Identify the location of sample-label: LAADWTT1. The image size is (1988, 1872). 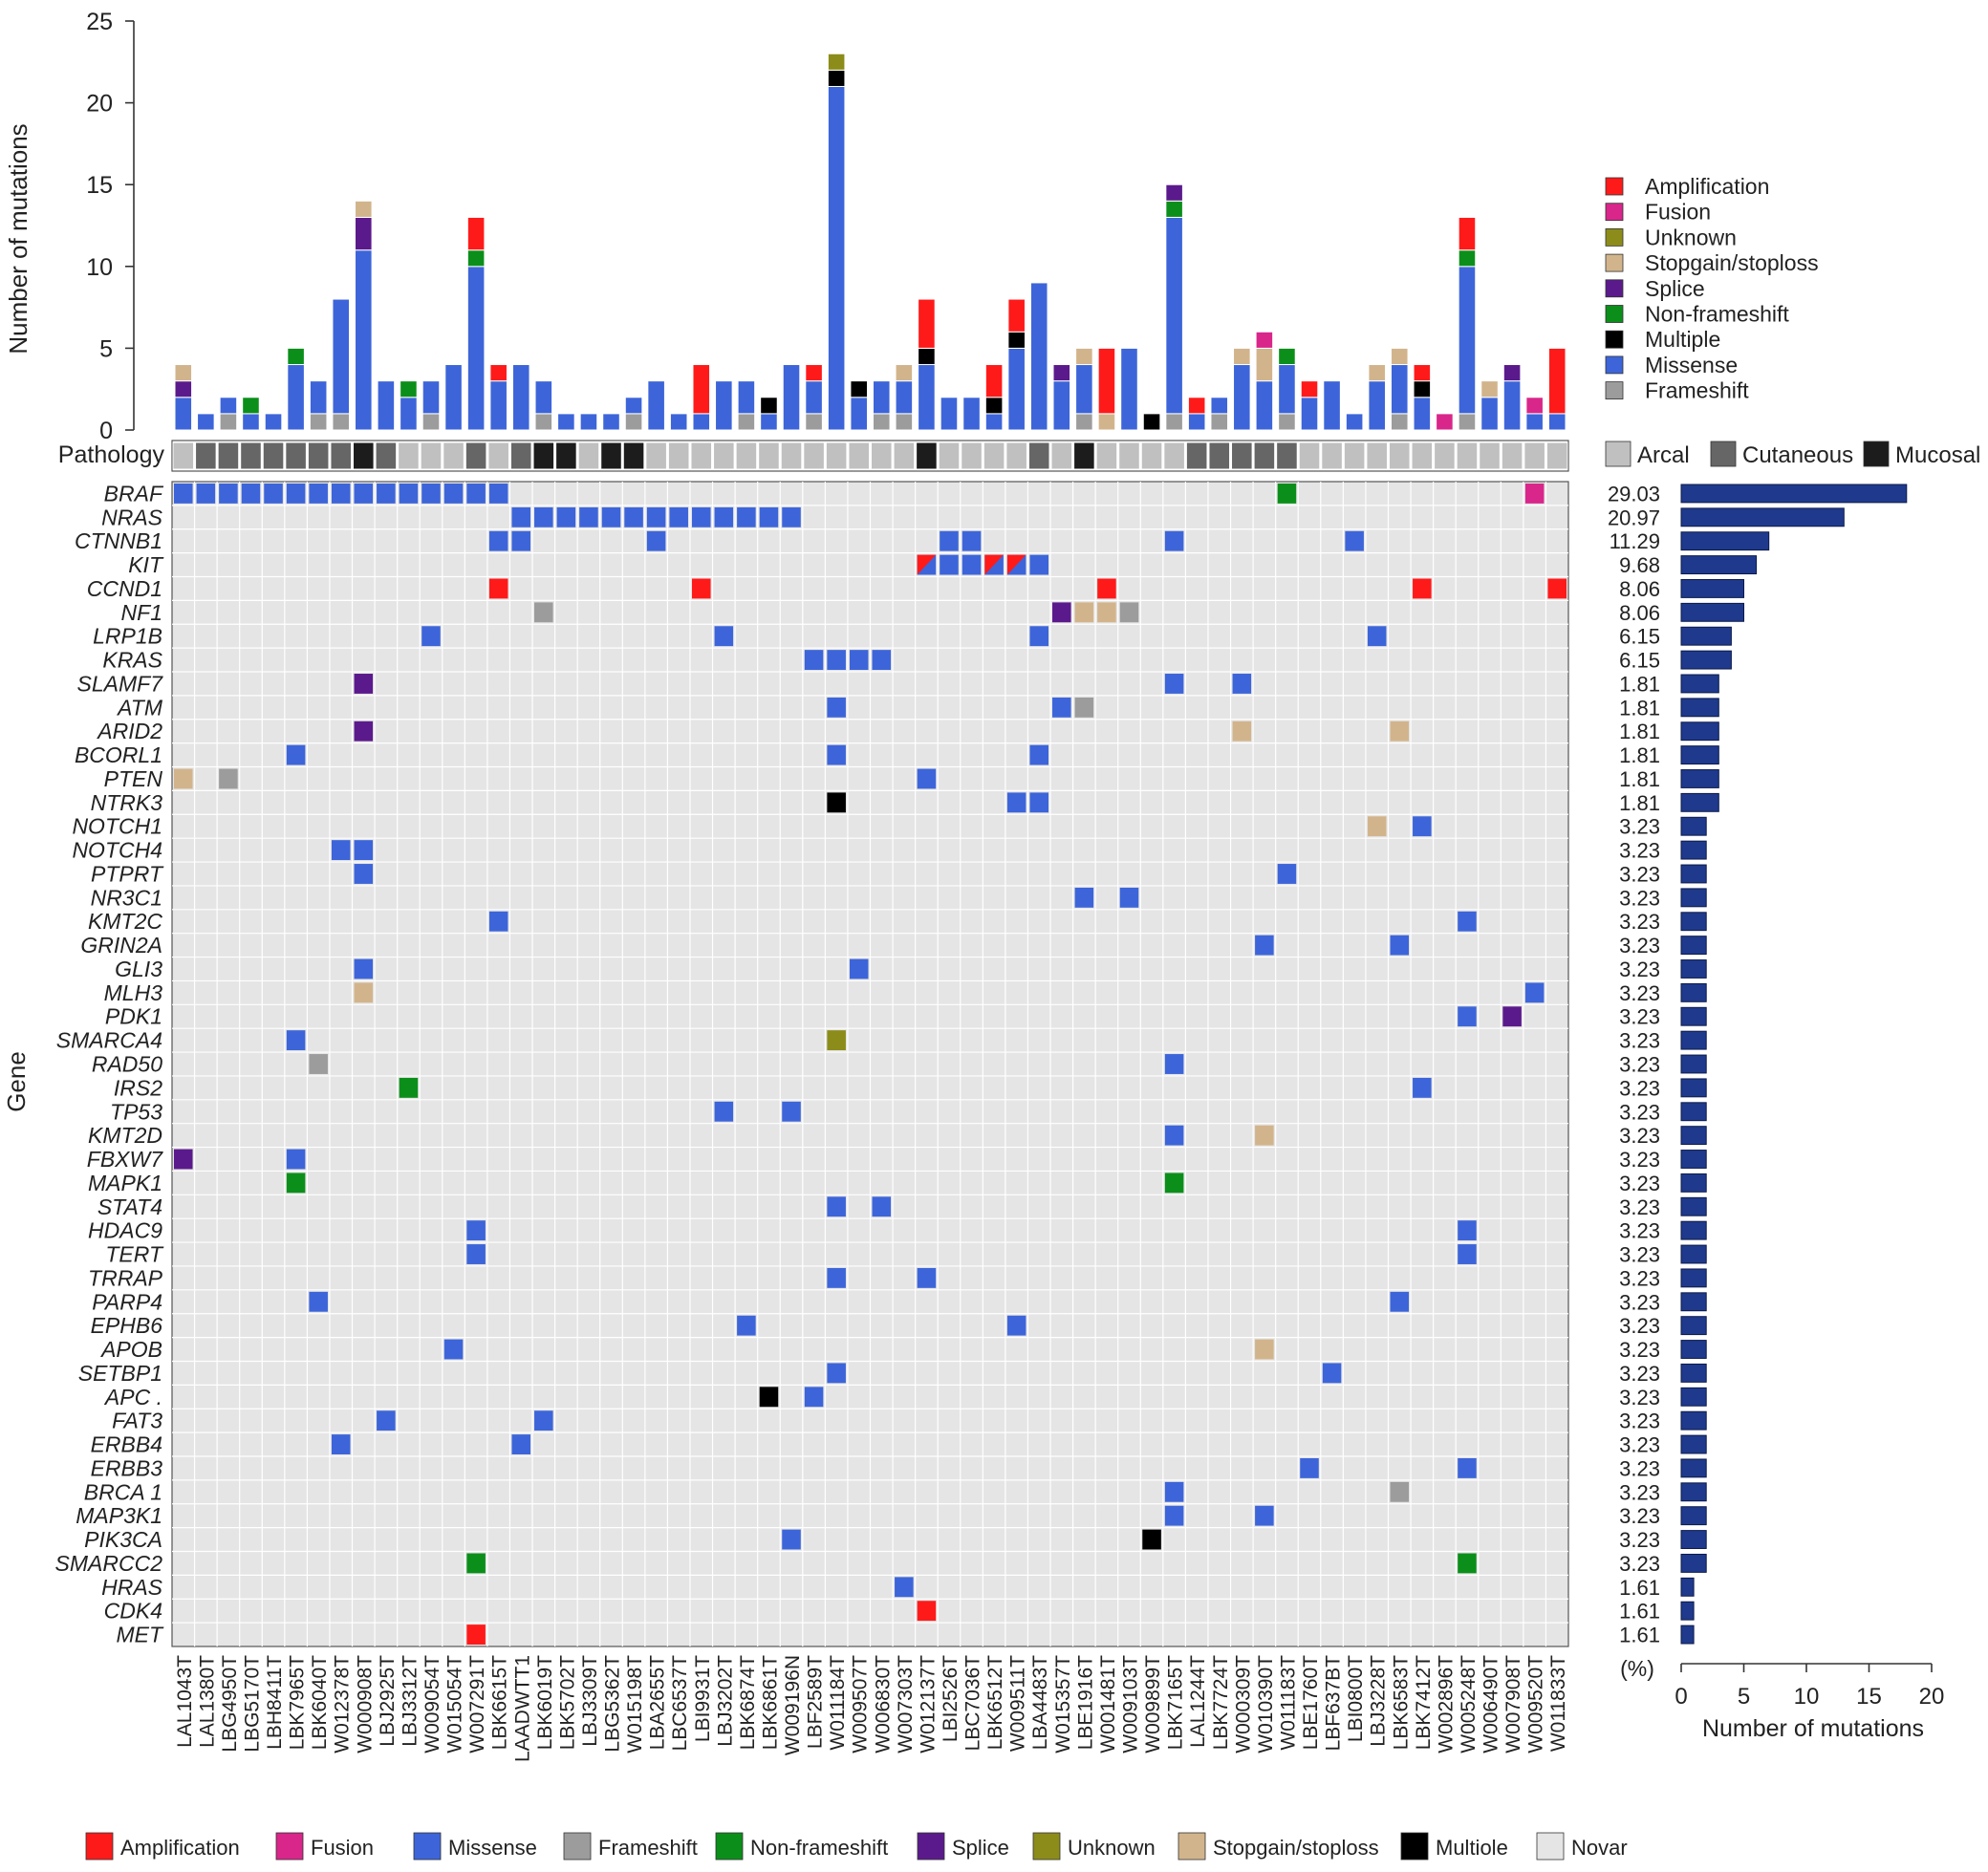
(522, 1708).